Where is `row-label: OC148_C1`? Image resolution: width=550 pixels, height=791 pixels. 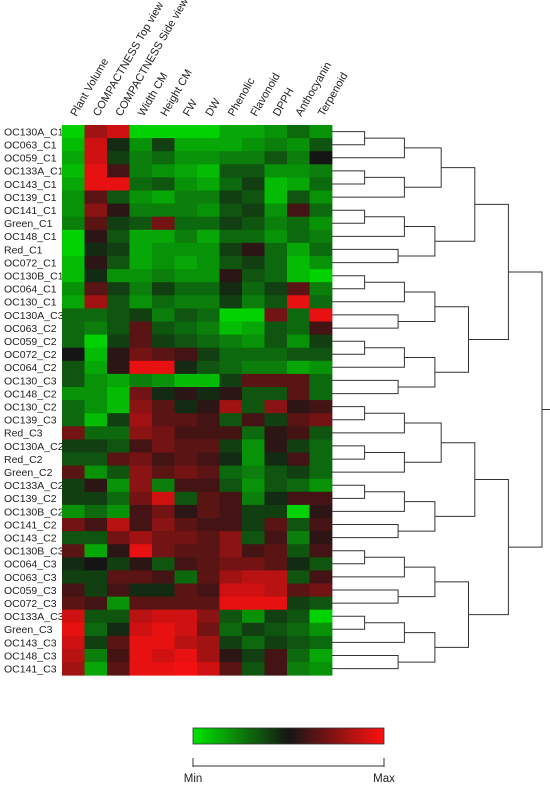 row-label: OC148_C1 is located at coordinates (30, 237).